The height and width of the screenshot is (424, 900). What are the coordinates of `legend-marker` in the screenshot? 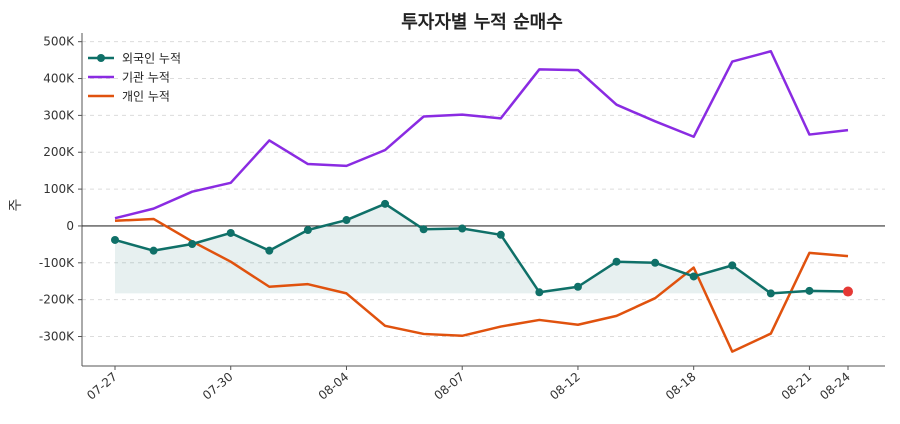 It's located at (101, 58).